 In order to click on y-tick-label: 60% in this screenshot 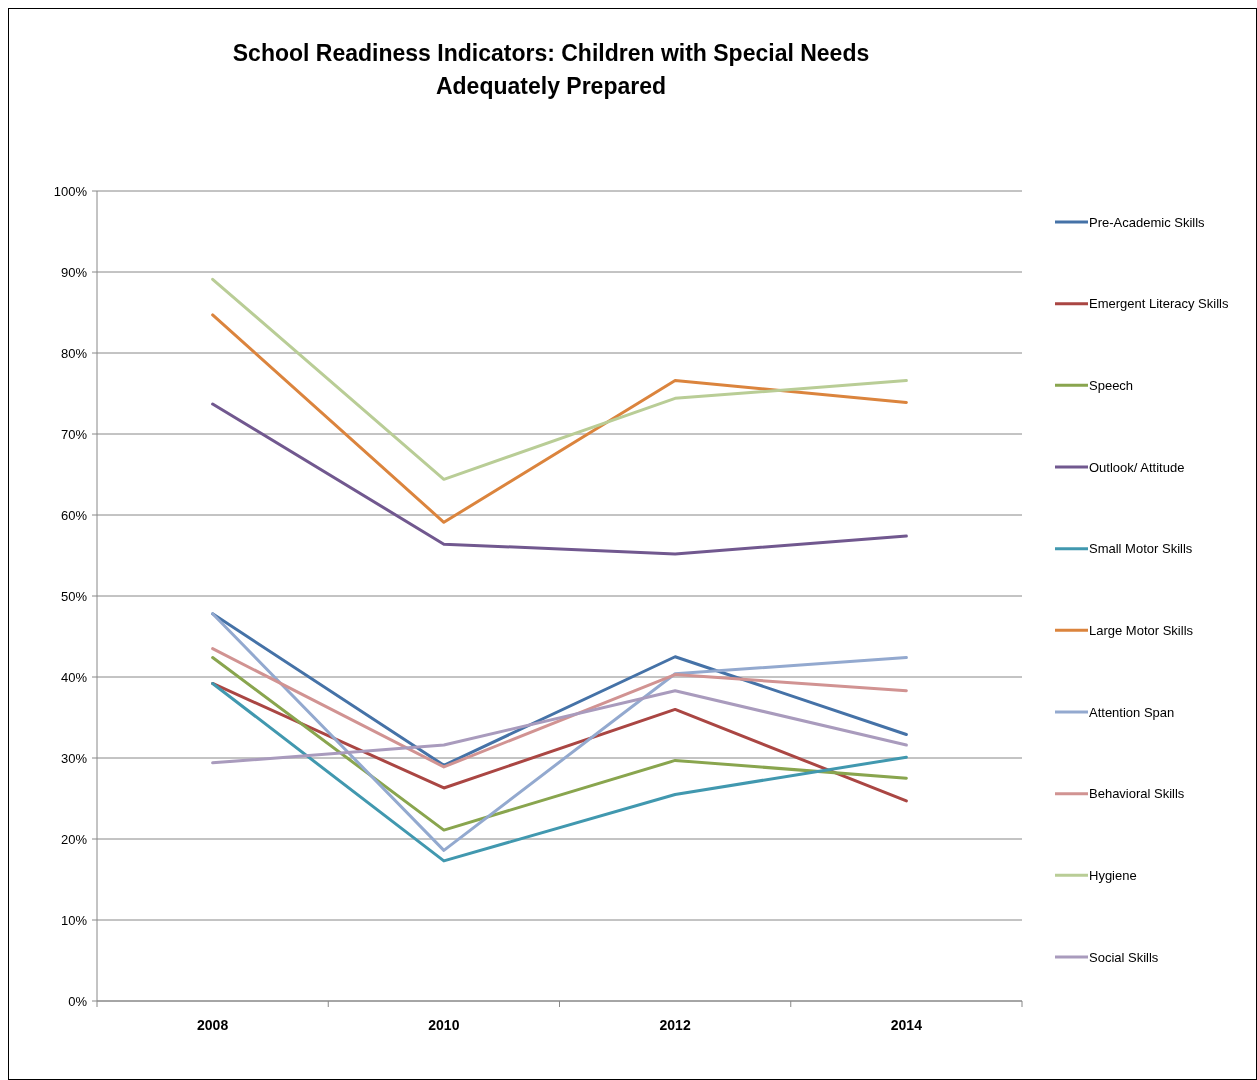, I will do `click(74, 515)`.